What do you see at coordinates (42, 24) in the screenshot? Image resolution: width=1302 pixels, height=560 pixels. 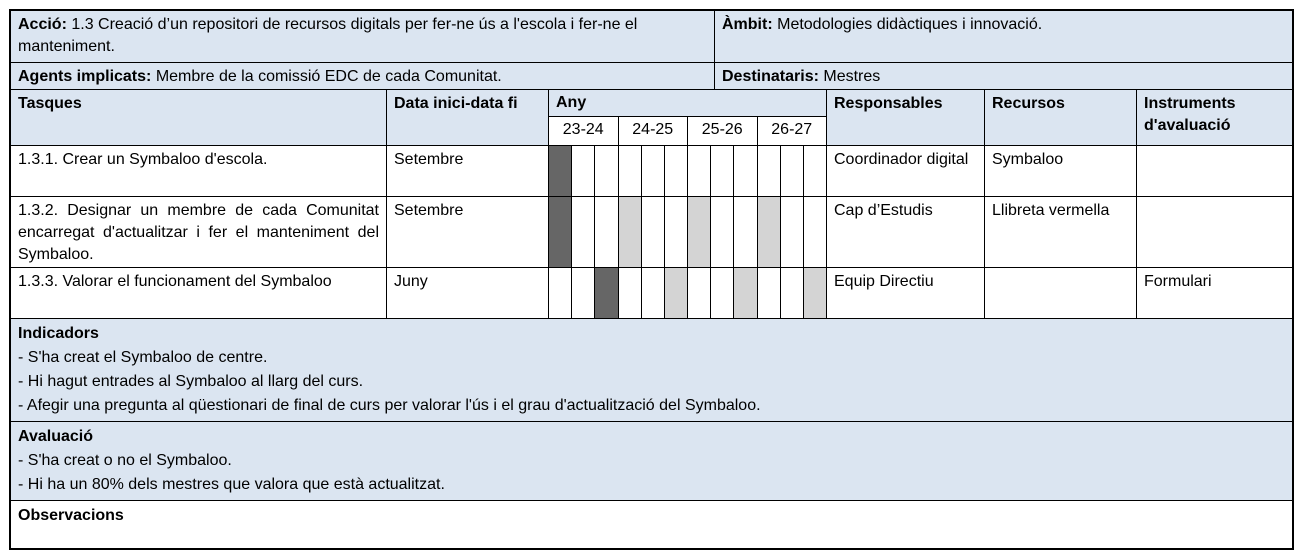 I see `accio-label: Acció:` at bounding box center [42, 24].